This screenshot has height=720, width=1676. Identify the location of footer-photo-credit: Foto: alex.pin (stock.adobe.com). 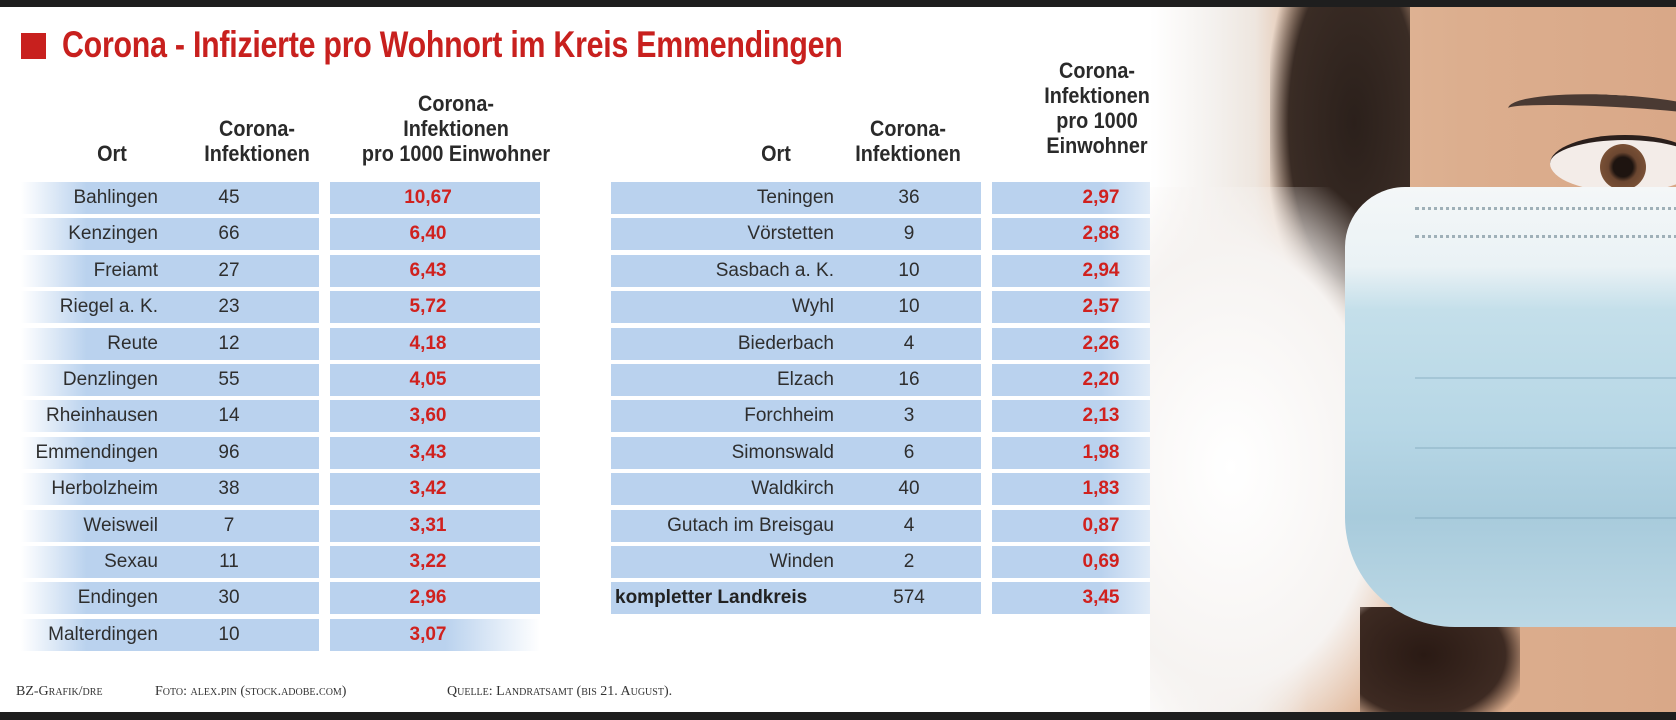
(251, 691).